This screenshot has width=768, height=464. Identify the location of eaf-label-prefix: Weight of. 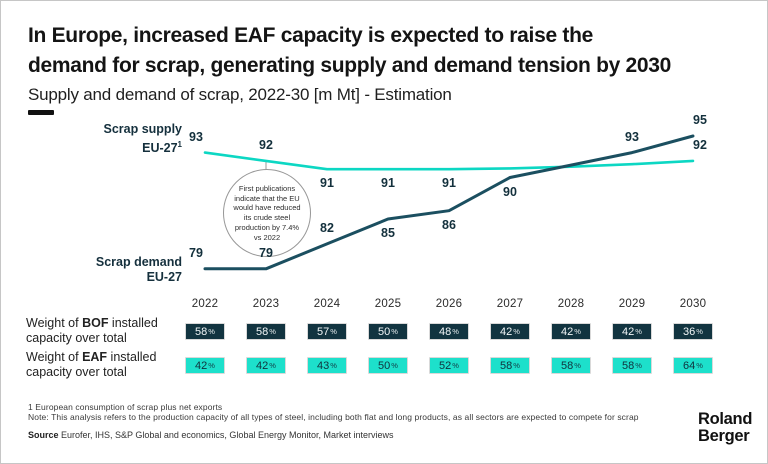
(54, 357).